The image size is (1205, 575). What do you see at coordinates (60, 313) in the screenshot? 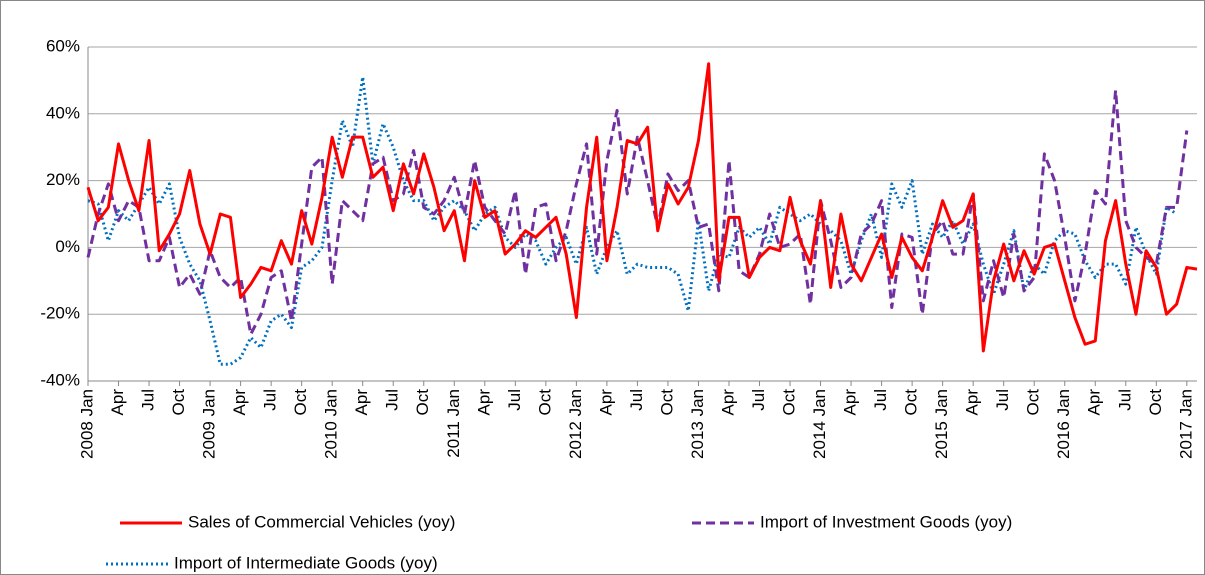
I see `y-tick-label: -20%` at bounding box center [60, 313].